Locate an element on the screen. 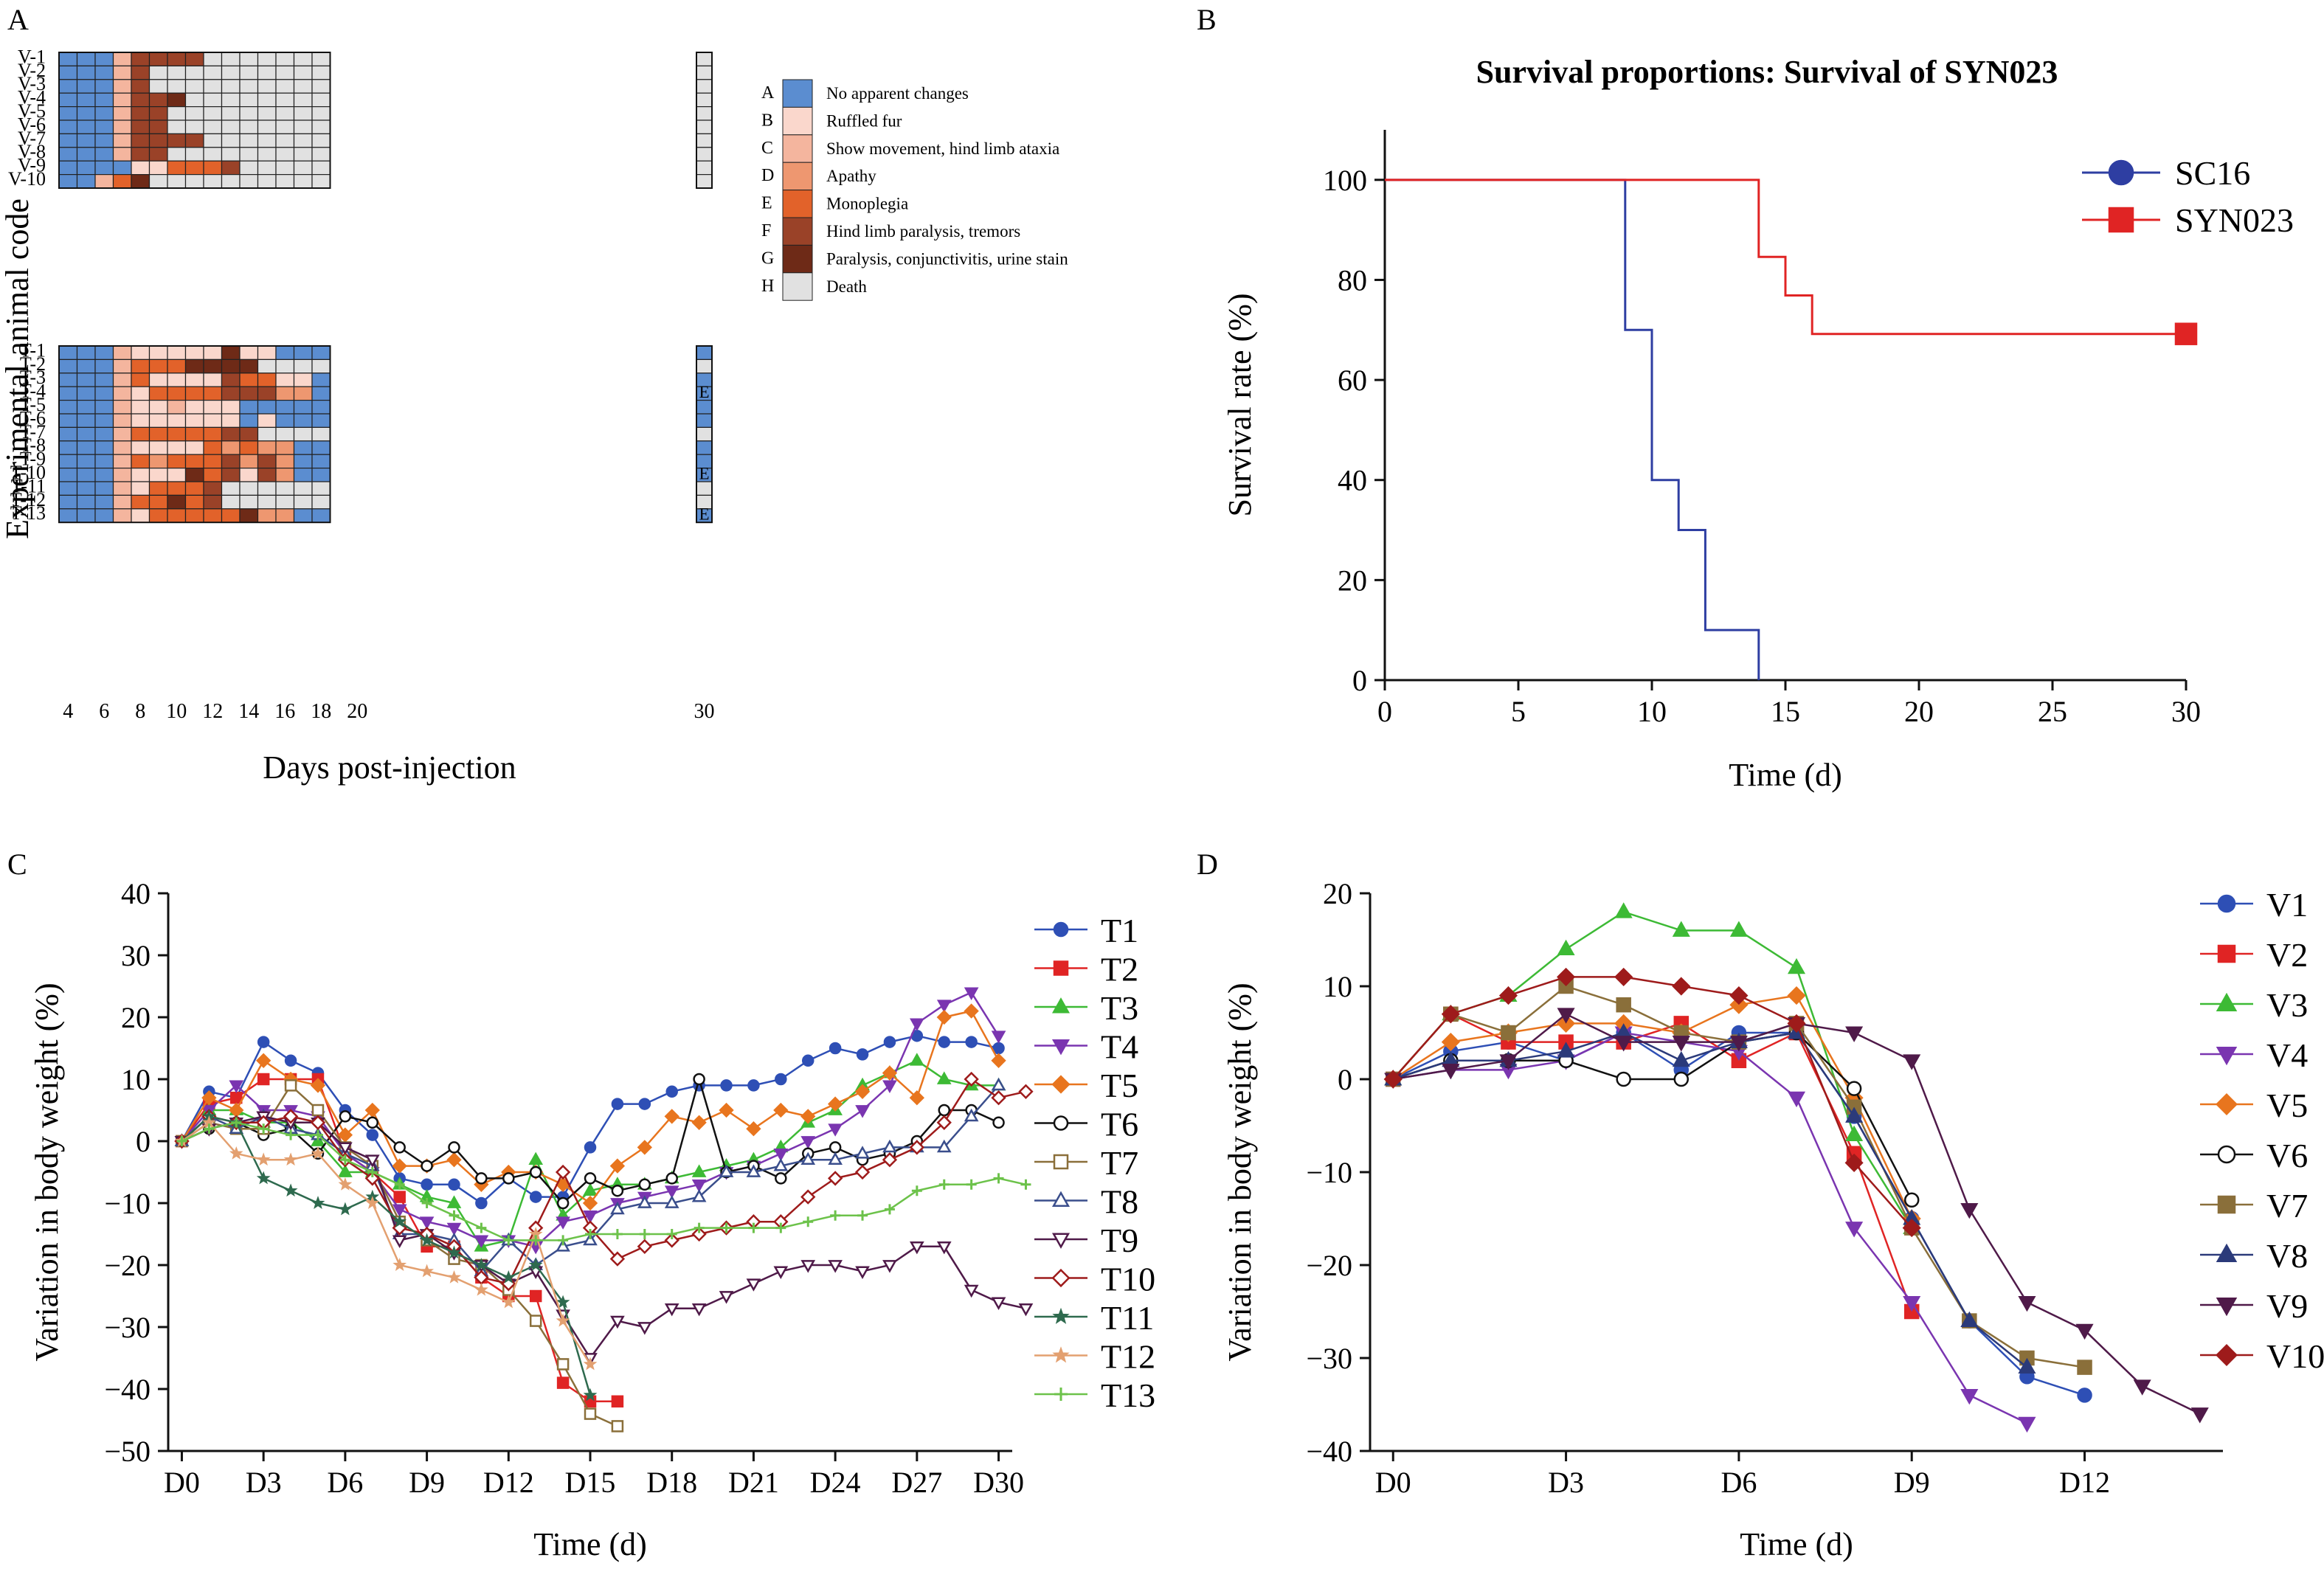 The image size is (2324, 1569). series-V2 is located at coordinates (1652, 1163).